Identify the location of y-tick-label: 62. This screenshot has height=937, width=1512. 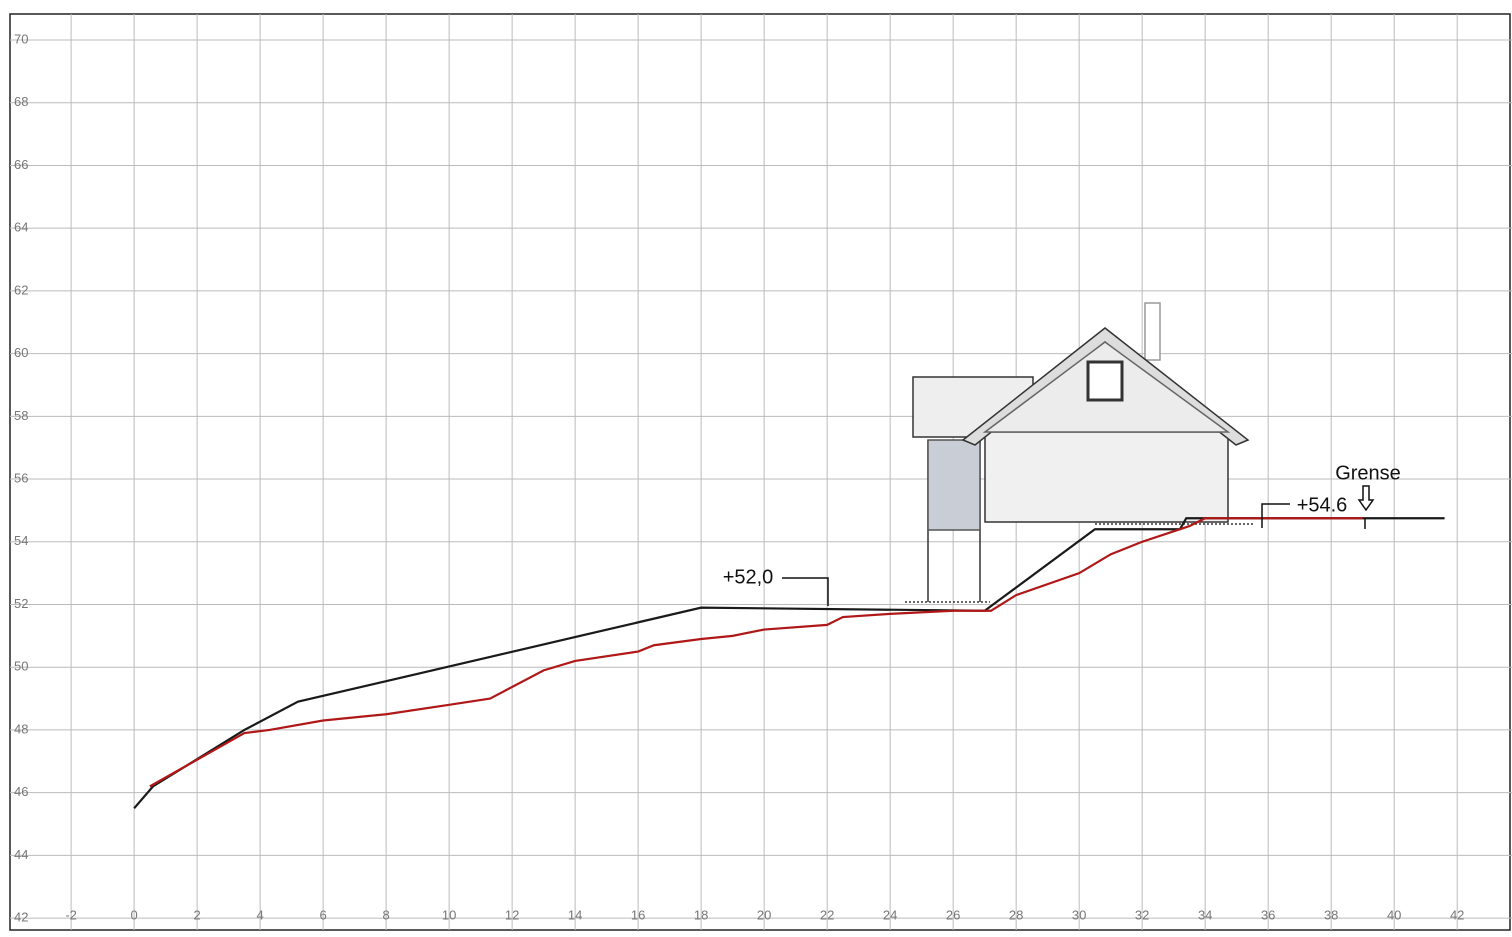
(21, 289).